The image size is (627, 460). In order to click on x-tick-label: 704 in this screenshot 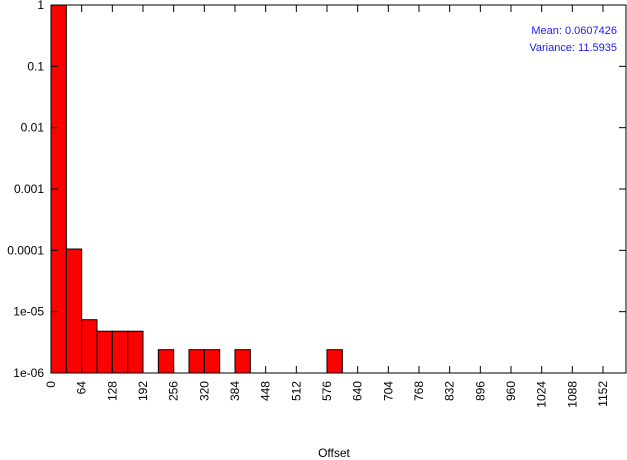, I will do `click(388, 391)`.